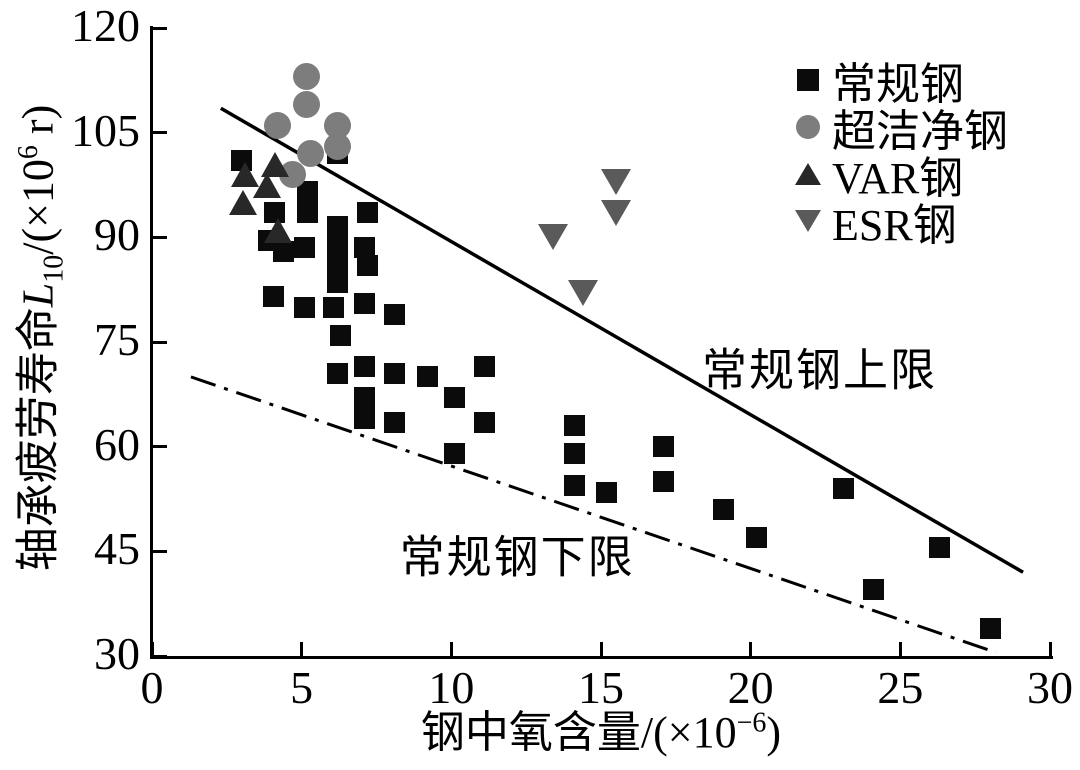 This screenshot has height=770, width=1080. What do you see at coordinates (1050, 687) in the screenshot?
I see `x-tick-label: 30` at bounding box center [1050, 687].